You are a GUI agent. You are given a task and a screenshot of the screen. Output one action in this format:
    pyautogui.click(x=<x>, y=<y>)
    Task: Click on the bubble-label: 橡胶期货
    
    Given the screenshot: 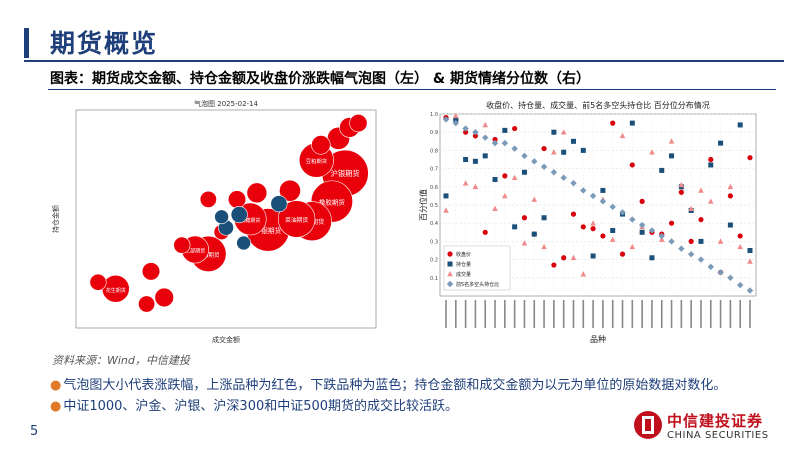 What is the action you would take?
    pyautogui.click(x=332, y=202)
    